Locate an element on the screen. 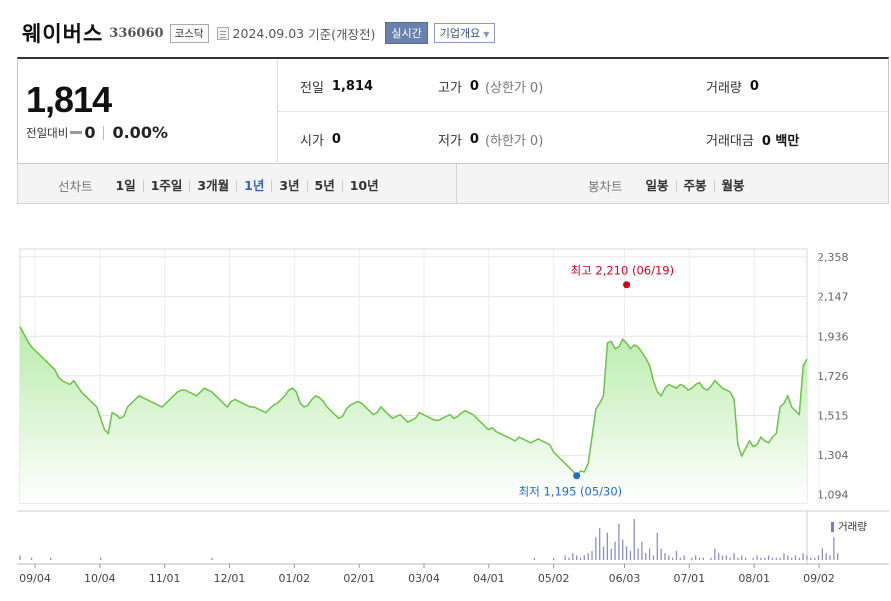 The image size is (891, 601). x-tick-label: 12/01 is located at coordinates (230, 578).